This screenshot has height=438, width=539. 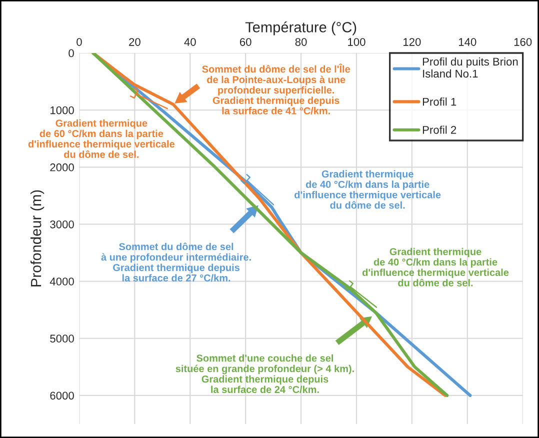 What do you see at coordinates (62, 167) in the screenshot?
I see `y-tick-label: 2000` at bounding box center [62, 167].